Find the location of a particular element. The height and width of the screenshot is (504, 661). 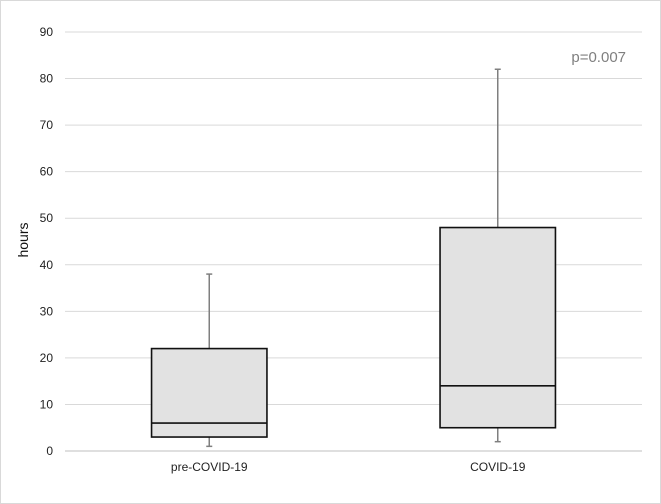

y-axis-ticks: 0 10 20 30 40 50 60 70 80 90 is located at coordinates (47, 241).